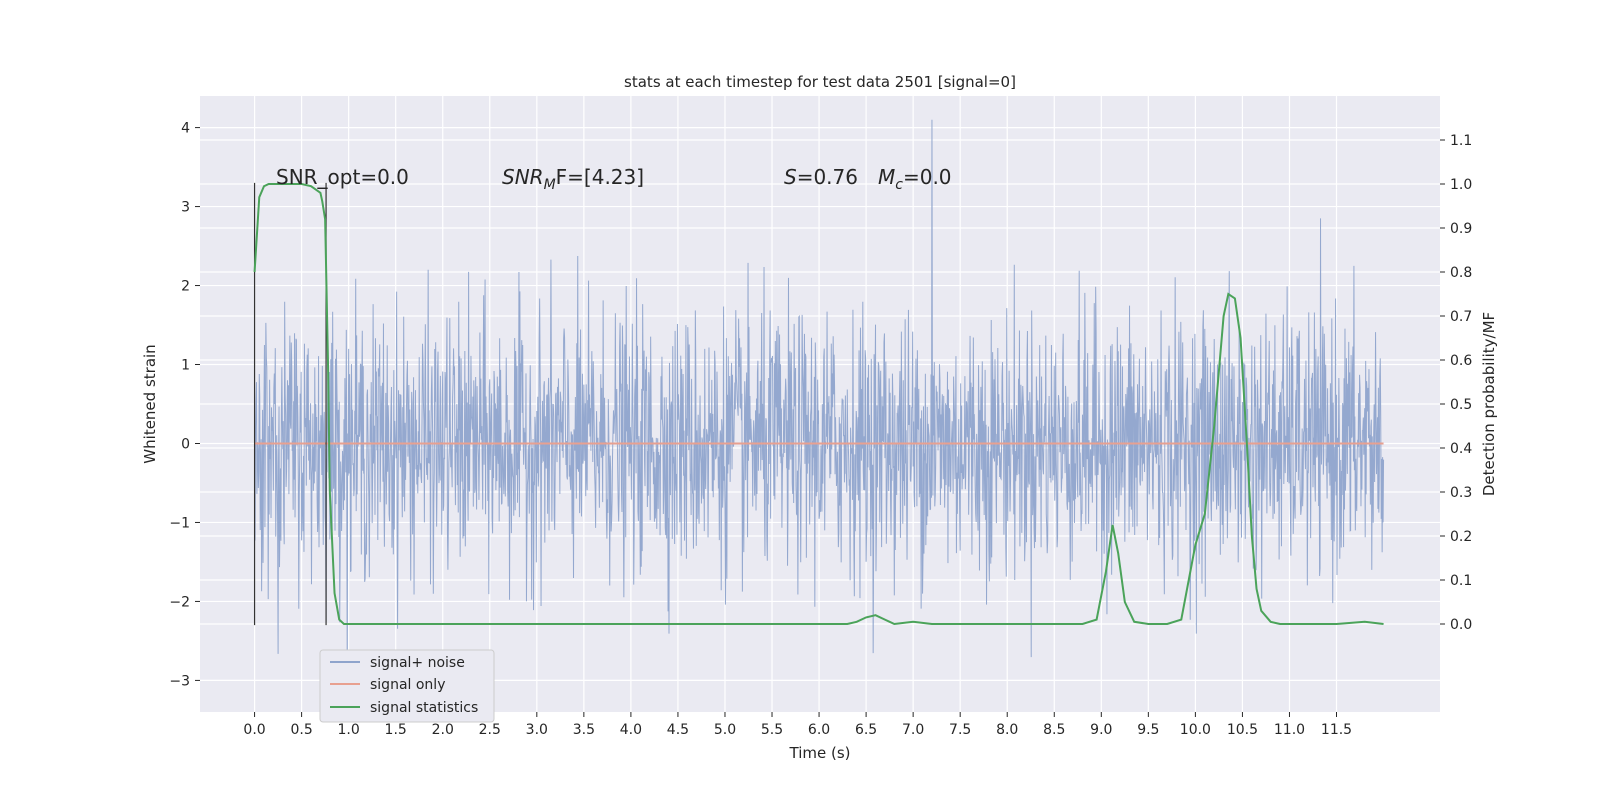 The height and width of the screenshot is (800, 1600). What do you see at coordinates (1461, 537) in the screenshot?
I see `y-right-tick-label-2: 0.2` at bounding box center [1461, 537].